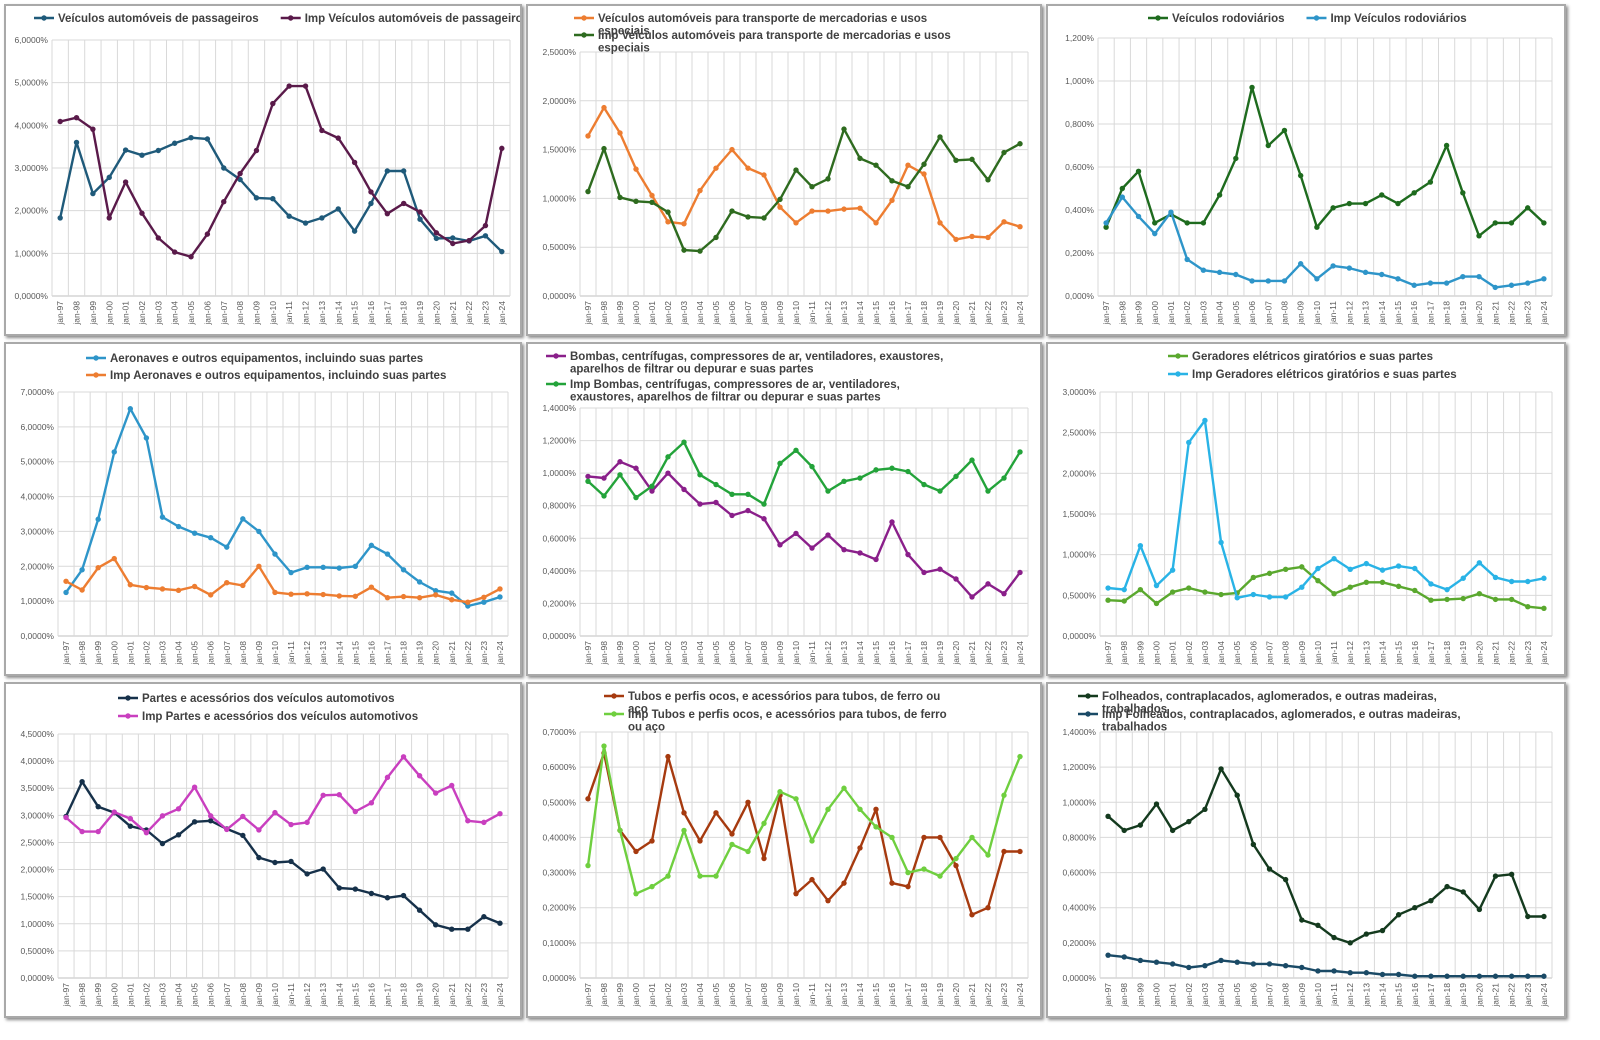  I want to click on x-tick-label: jan-09, so click(1302, 995).